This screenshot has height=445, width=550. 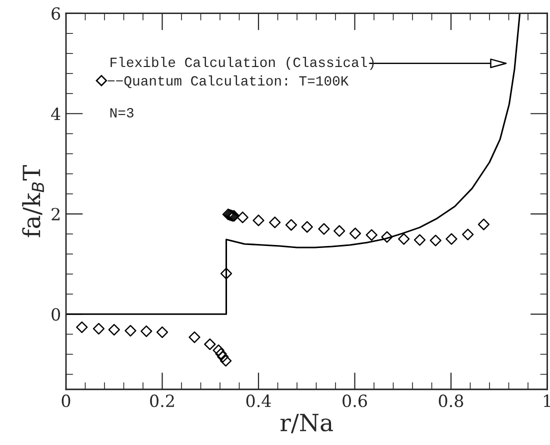 What do you see at coordinates (162, 401) in the screenshot?
I see `x-tick-label: 0.2` at bounding box center [162, 401].